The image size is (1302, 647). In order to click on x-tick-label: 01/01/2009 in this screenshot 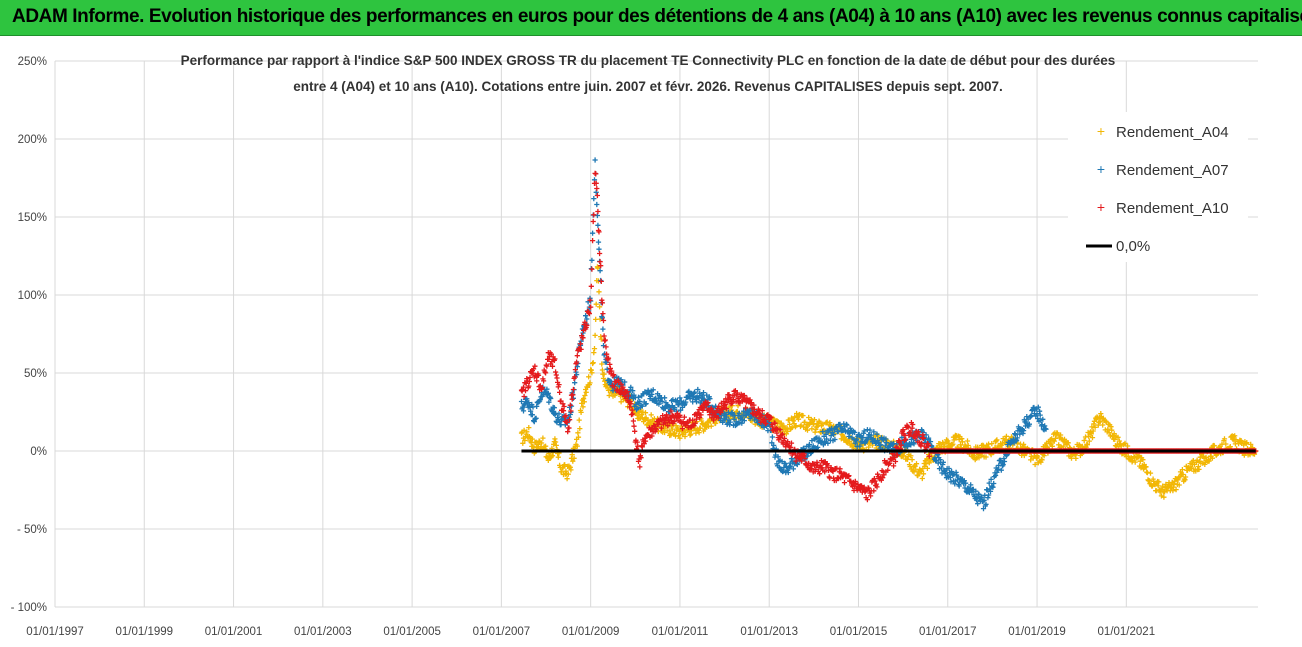, I will do `click(591, 632)`.